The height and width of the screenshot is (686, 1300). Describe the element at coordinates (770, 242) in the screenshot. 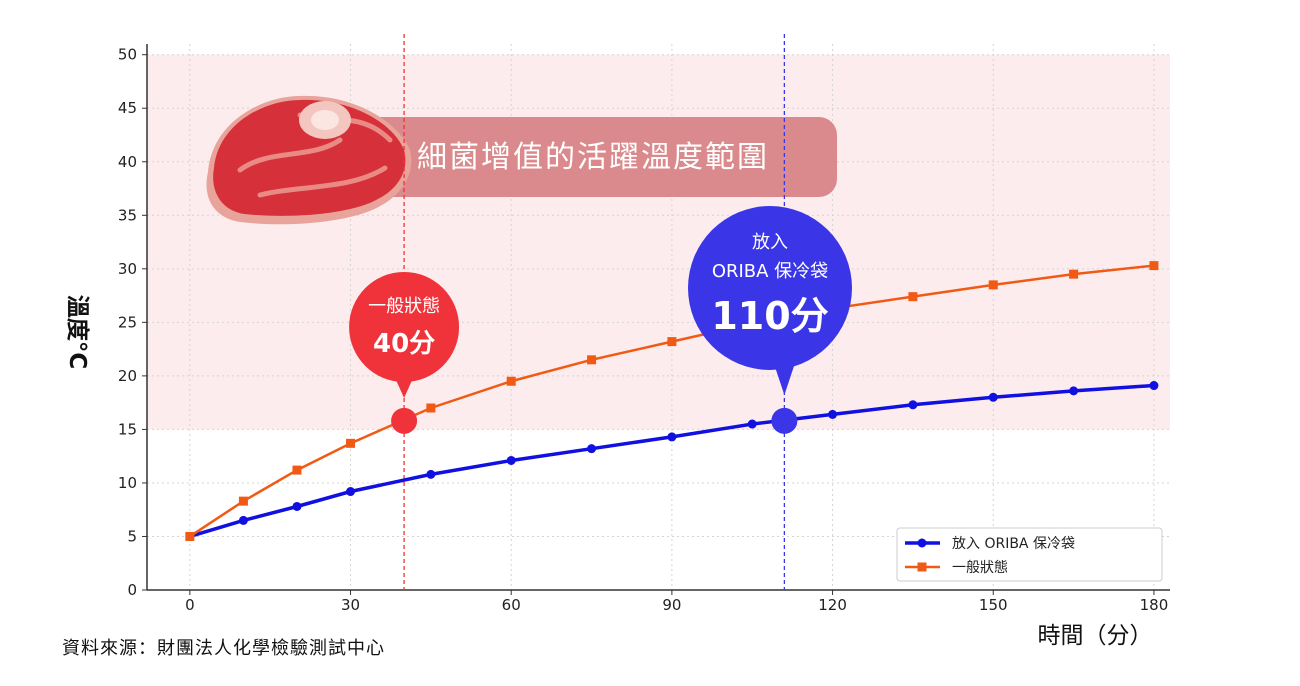

I see `annotation-title: 放入` at that location.